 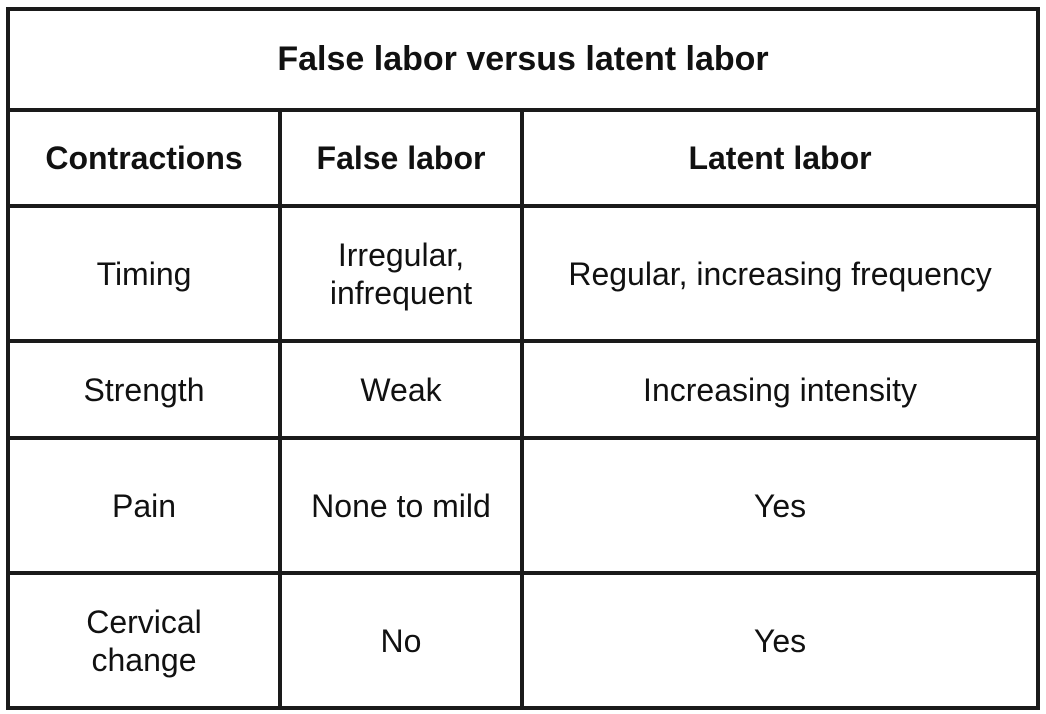 I want to click on column-header-contractions: Contractions, so click(x=144, y=158).